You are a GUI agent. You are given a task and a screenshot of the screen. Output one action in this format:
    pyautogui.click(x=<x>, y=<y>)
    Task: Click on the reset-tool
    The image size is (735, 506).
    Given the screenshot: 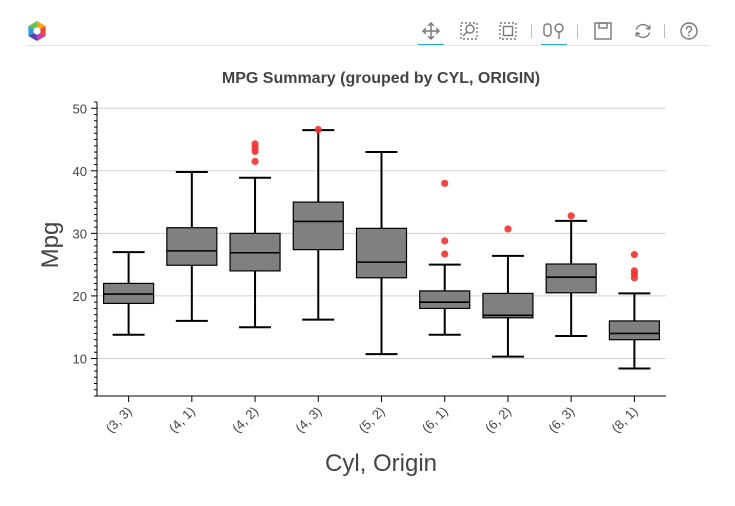 What is the action you would take?
    pyautogui.click(x=643, y=31)
    